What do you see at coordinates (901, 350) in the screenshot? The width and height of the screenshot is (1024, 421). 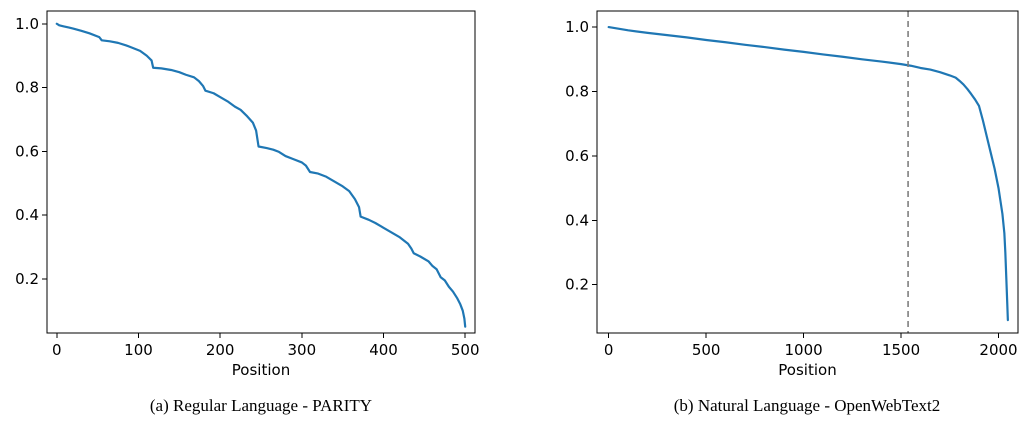 I see `x-tick-label: 1500` at bounding box center [901, 350].